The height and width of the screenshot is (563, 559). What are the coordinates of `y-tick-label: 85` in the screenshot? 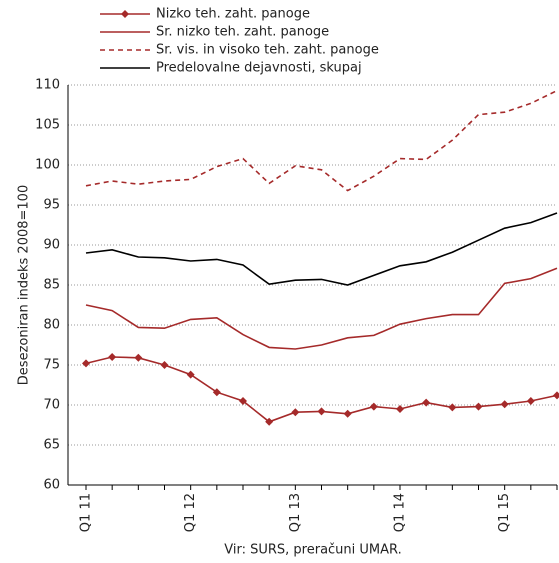 It's located at (51, 285).